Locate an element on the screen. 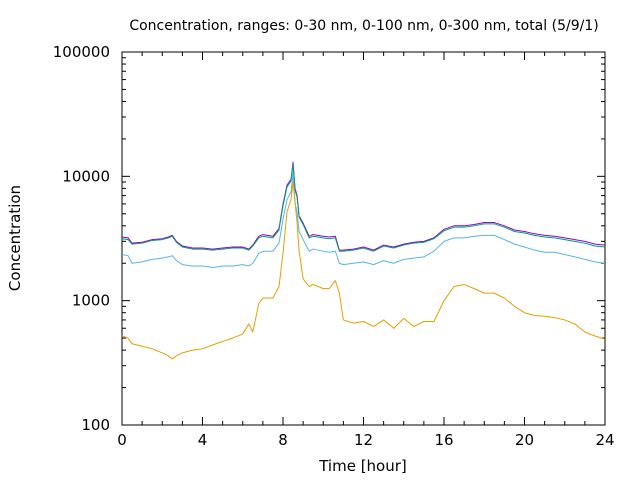  x-tick-label: 24 is located at coordinates (604, 440).